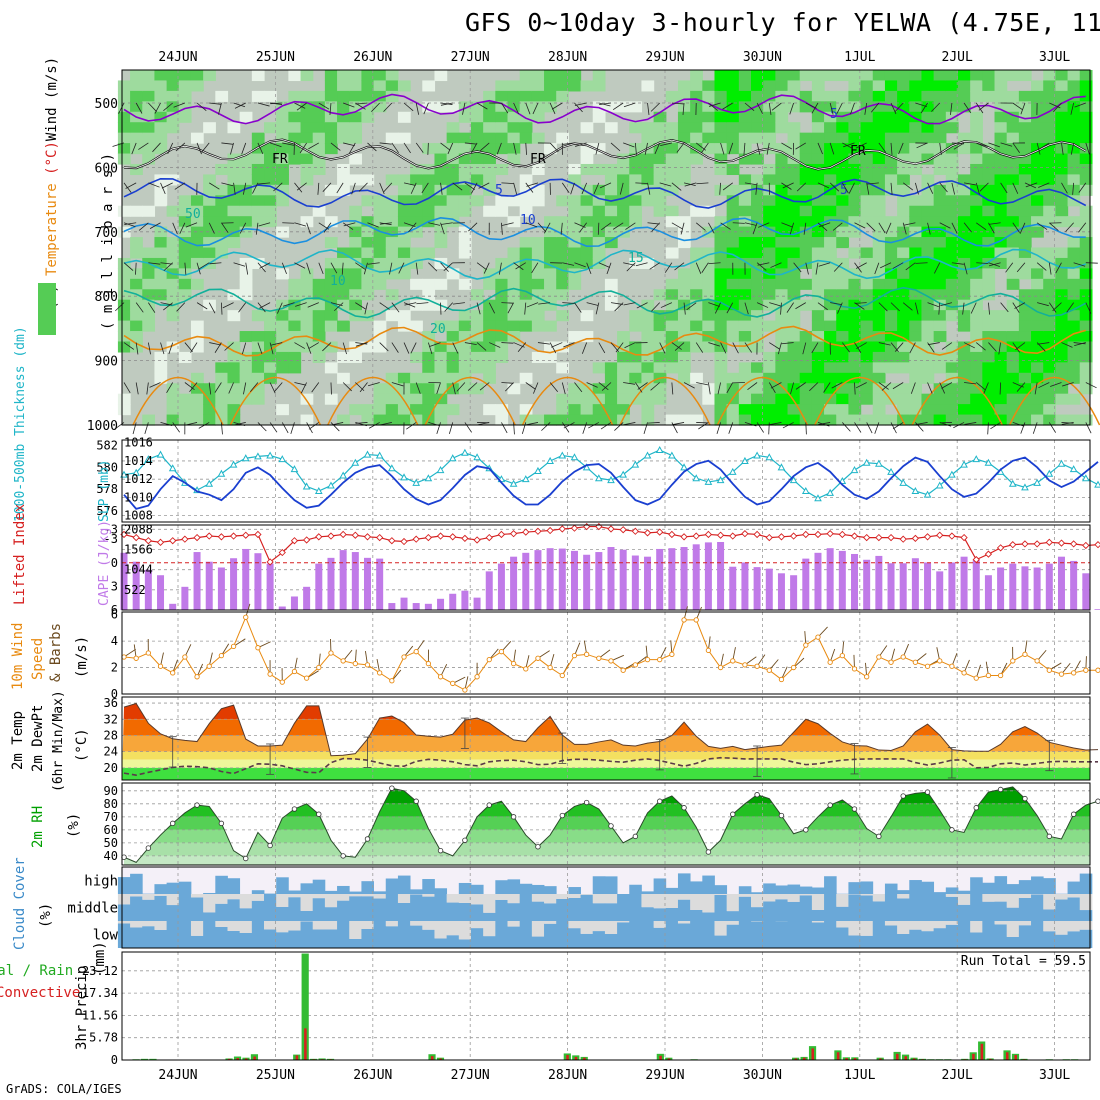 This screenshot has height=1100, width=1100. Describe the element at coordinates (18, 740) in the screenshot. I see `temp-ylabel: 2m Temp` at that location.